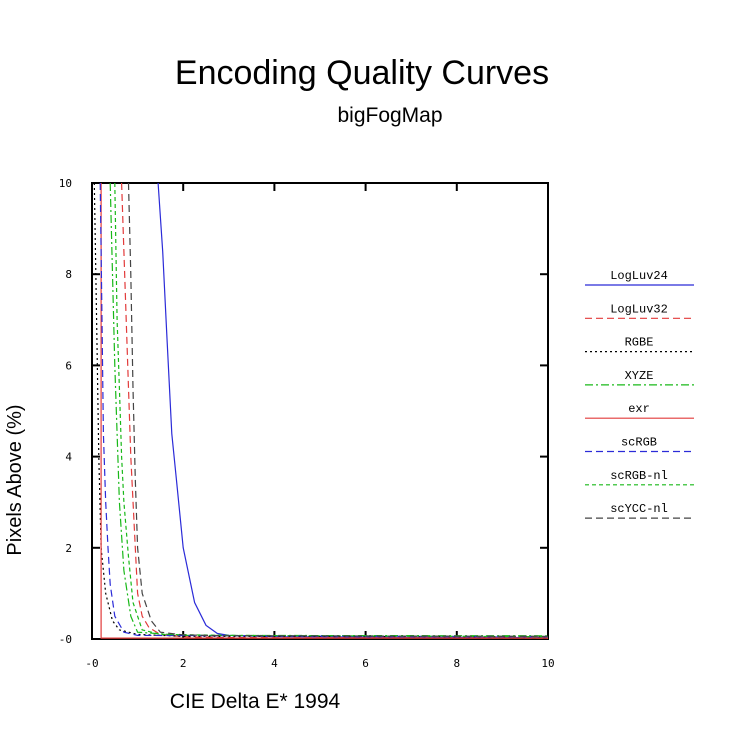  Describe the element at coordinates (639, 443) in the screenshot. I see `legend-label: scRGB` at that location.